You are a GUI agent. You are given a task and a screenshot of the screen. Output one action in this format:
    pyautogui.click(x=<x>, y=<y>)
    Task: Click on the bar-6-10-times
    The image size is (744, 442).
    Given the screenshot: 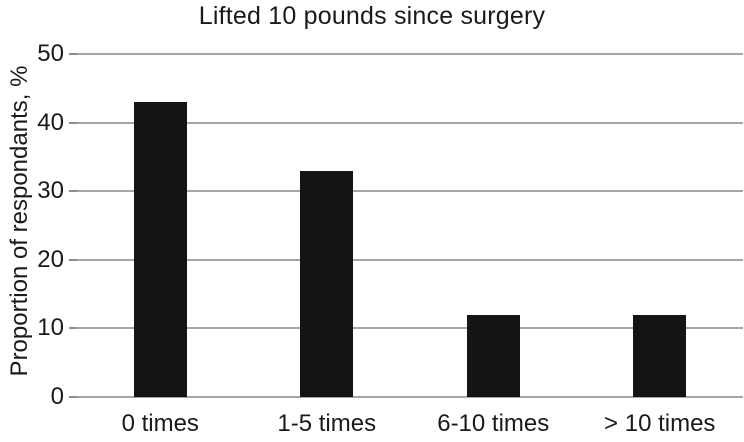 What is the action you would take?
    pyautogui.click(x=493, y=355)
    